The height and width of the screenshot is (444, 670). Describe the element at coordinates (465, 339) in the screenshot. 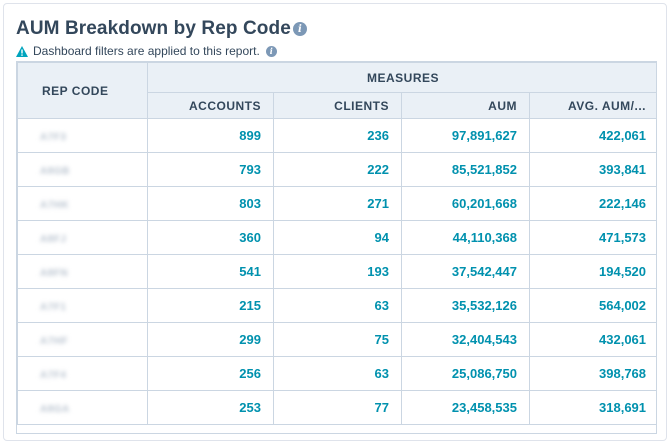

I see `aum-cell: 32,404,543` at that location.